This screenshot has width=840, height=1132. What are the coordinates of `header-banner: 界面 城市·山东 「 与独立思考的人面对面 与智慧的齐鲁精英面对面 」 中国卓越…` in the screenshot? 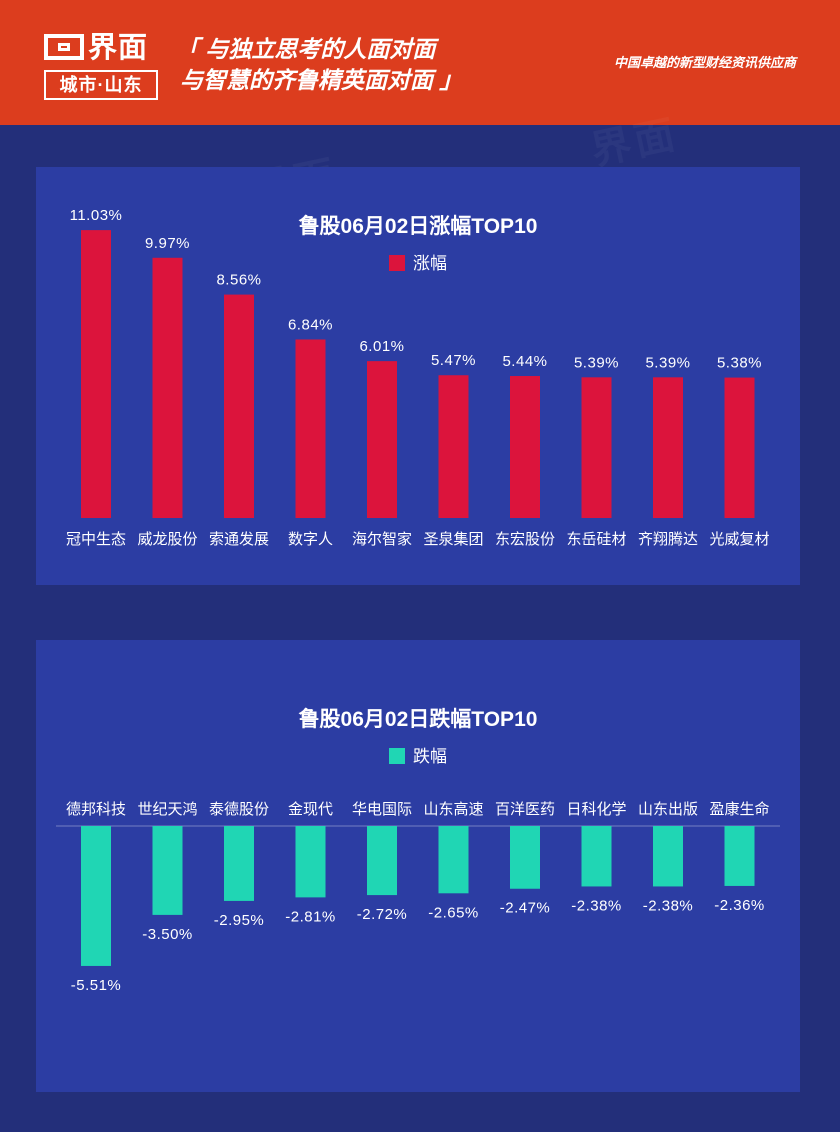 It's located at (420, 62).